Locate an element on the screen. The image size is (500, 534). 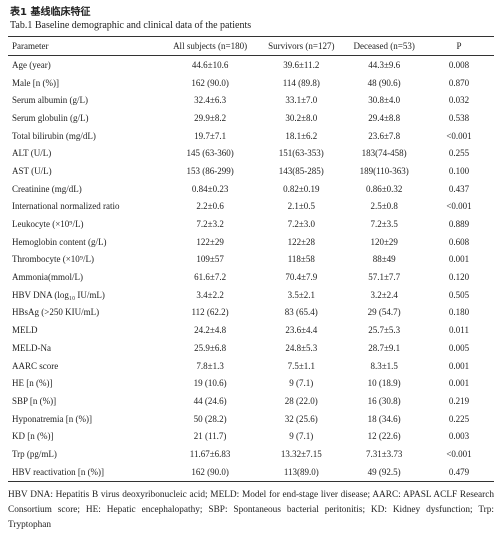
cell: 120±29 is located at coordinates (384, 241).